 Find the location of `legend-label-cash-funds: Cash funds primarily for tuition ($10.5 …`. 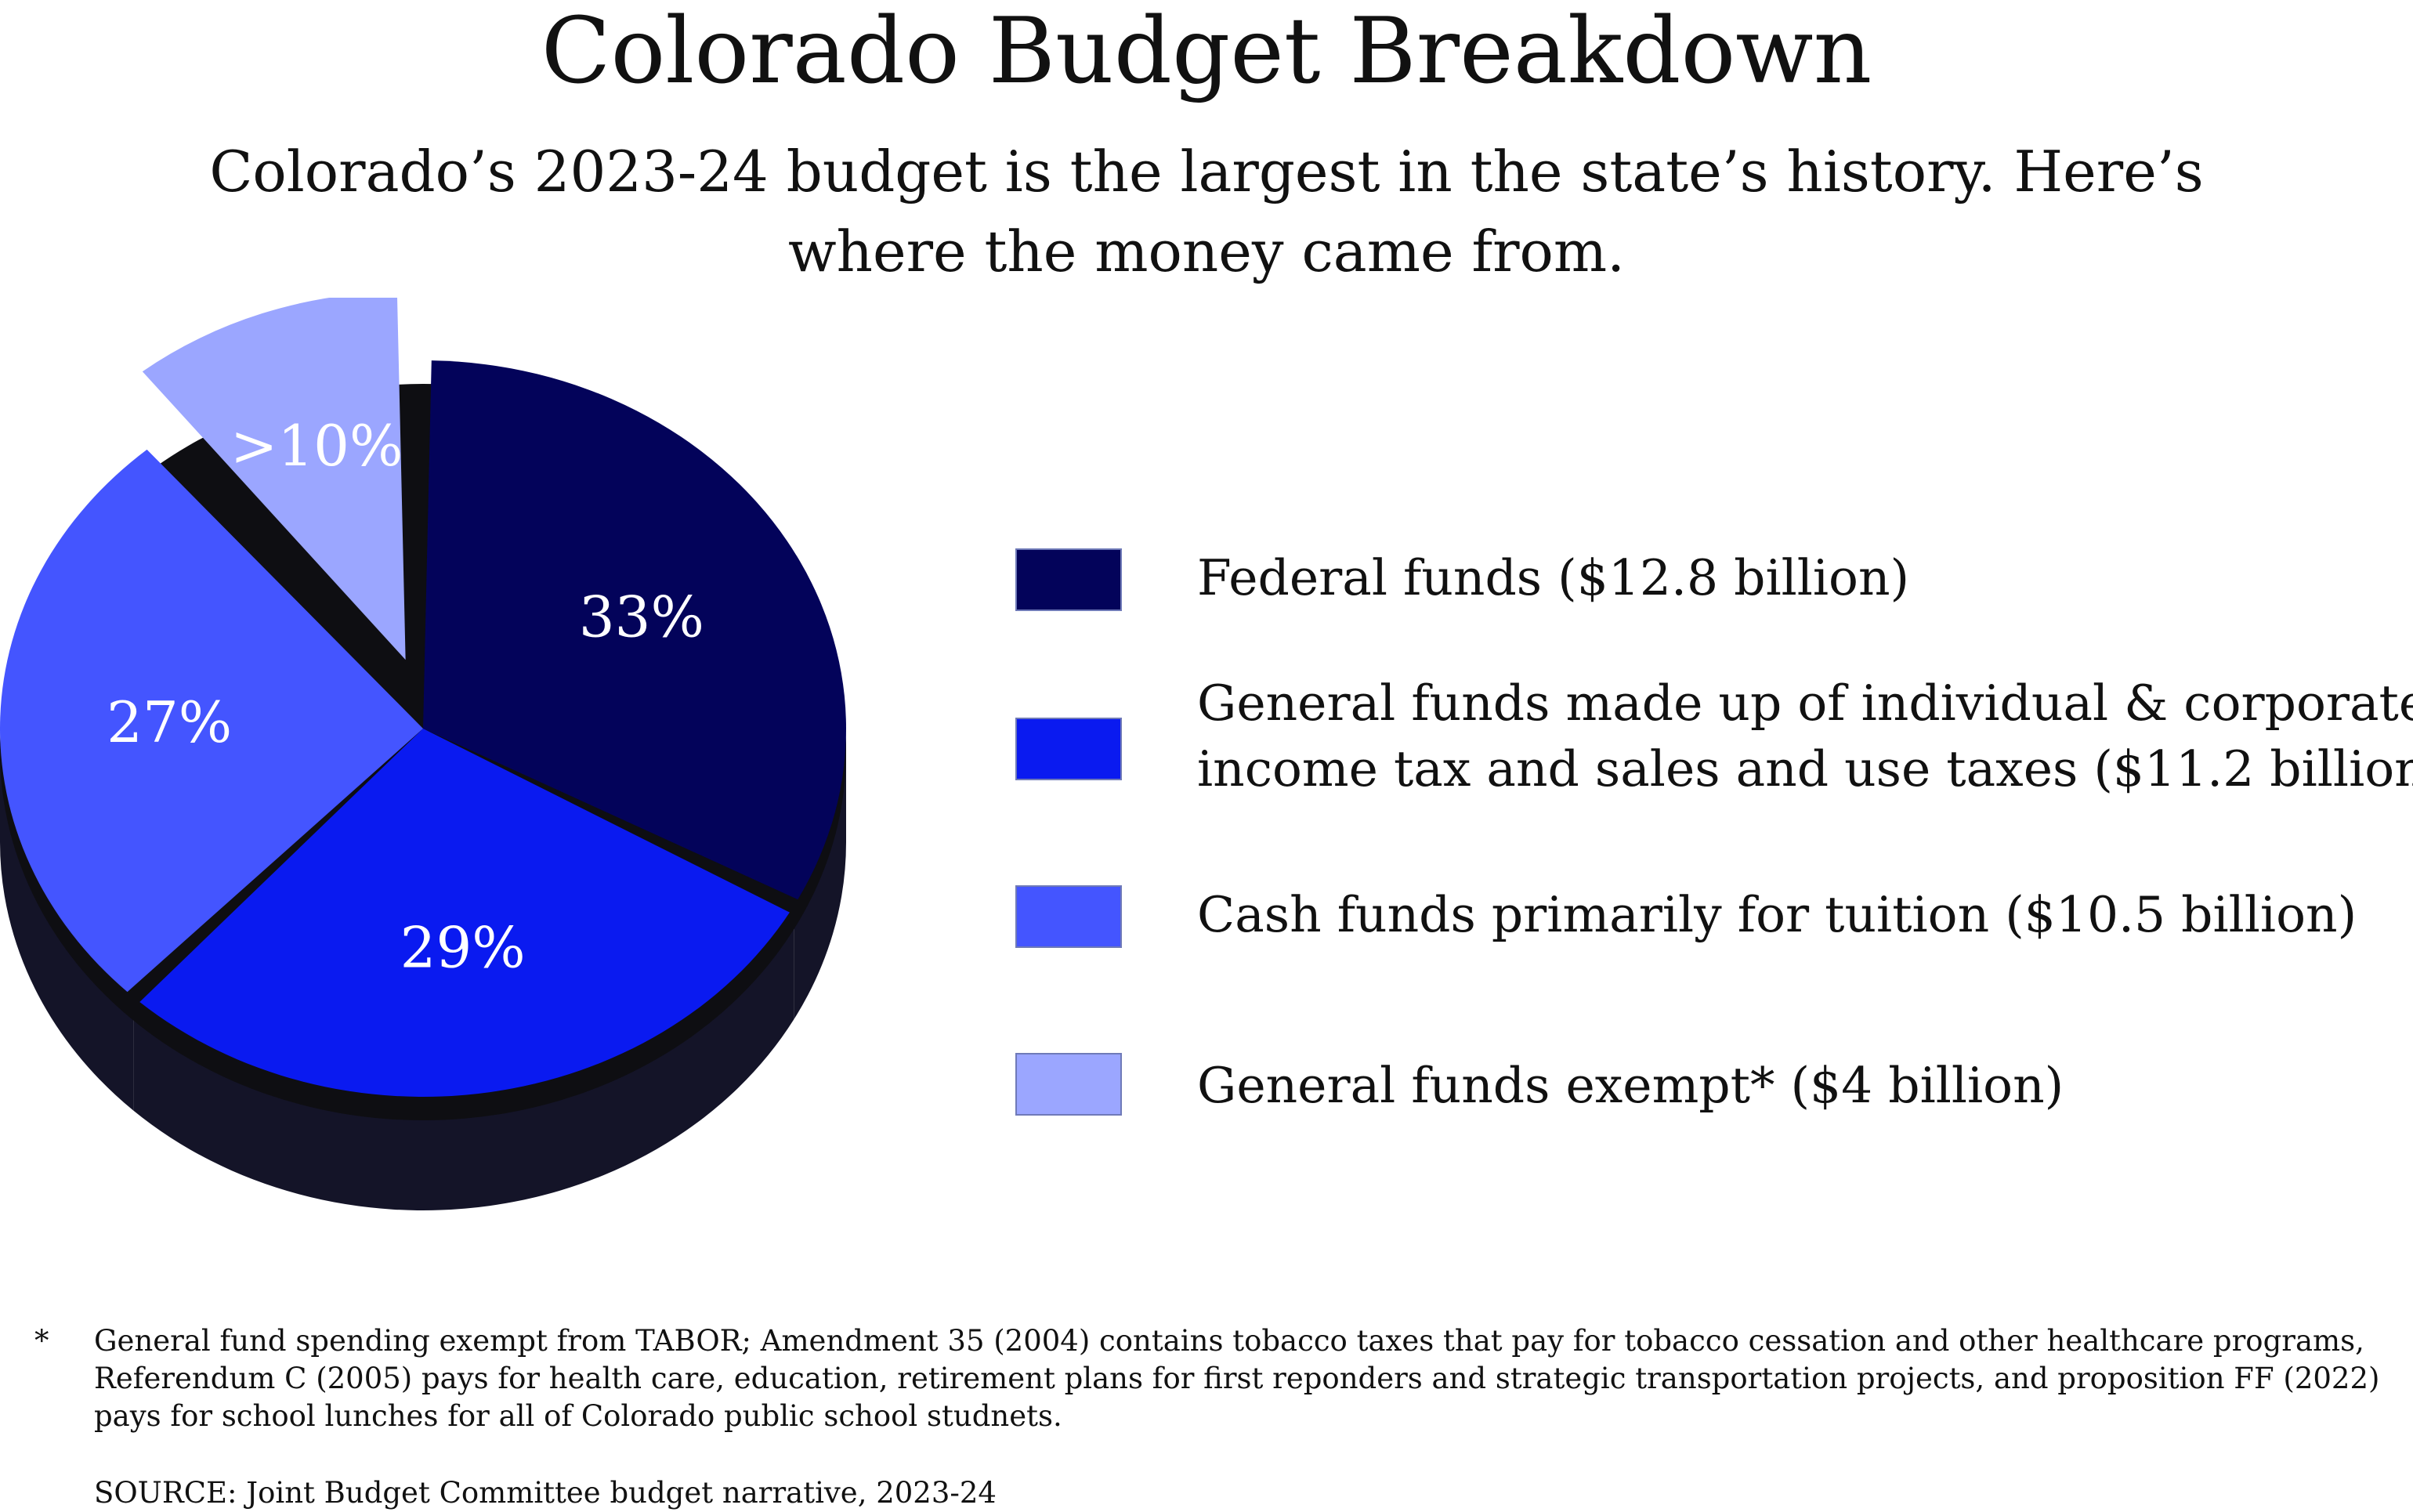

legend-label-cash-funds: Cash funds primarily for tuition ($10.5 … is located at coordinates (1777, 915).